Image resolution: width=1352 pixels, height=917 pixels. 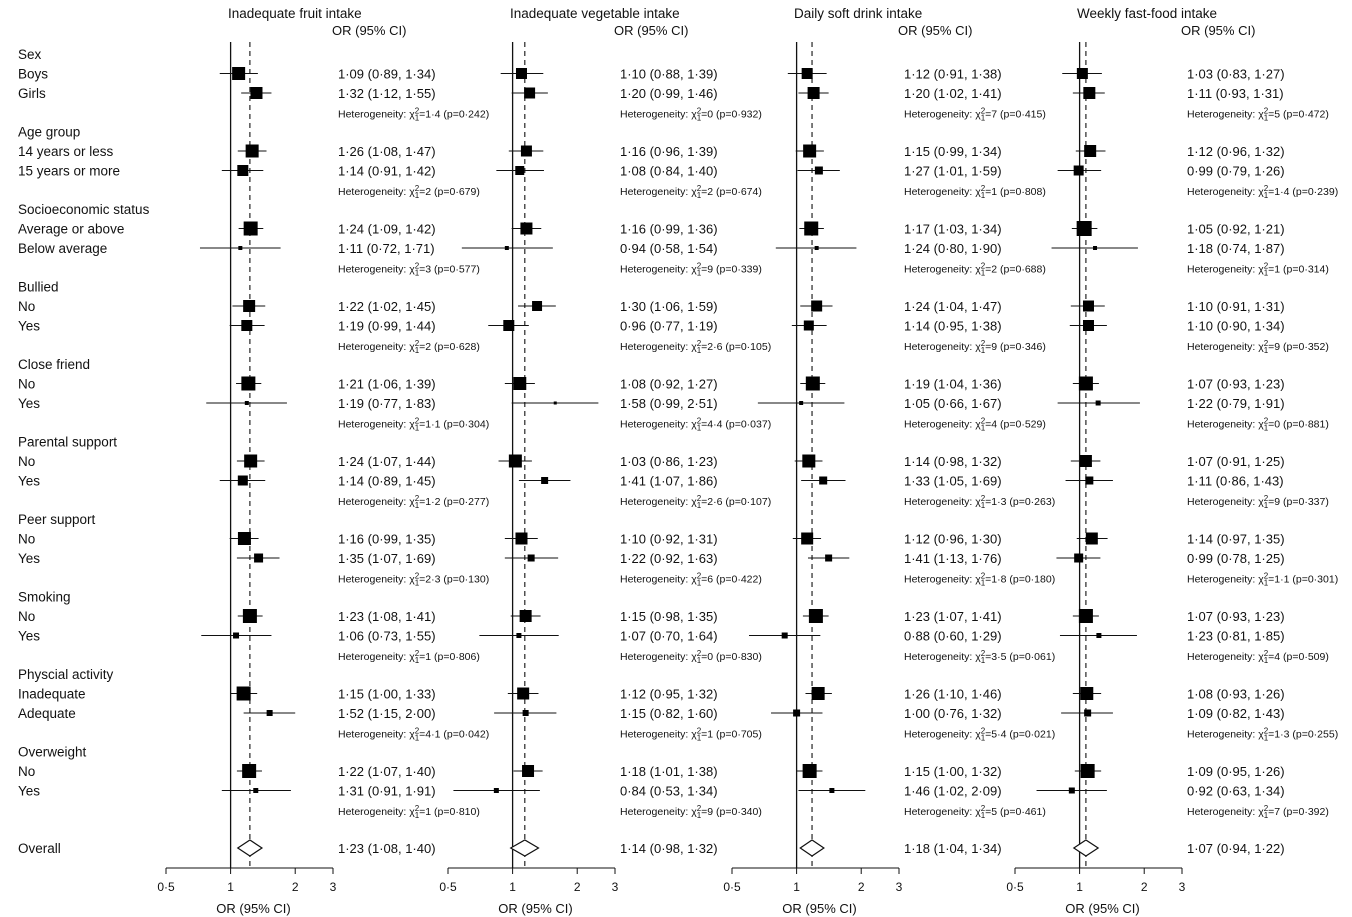 I want to click on group-label: Peer support, so click(x=57, y=519).